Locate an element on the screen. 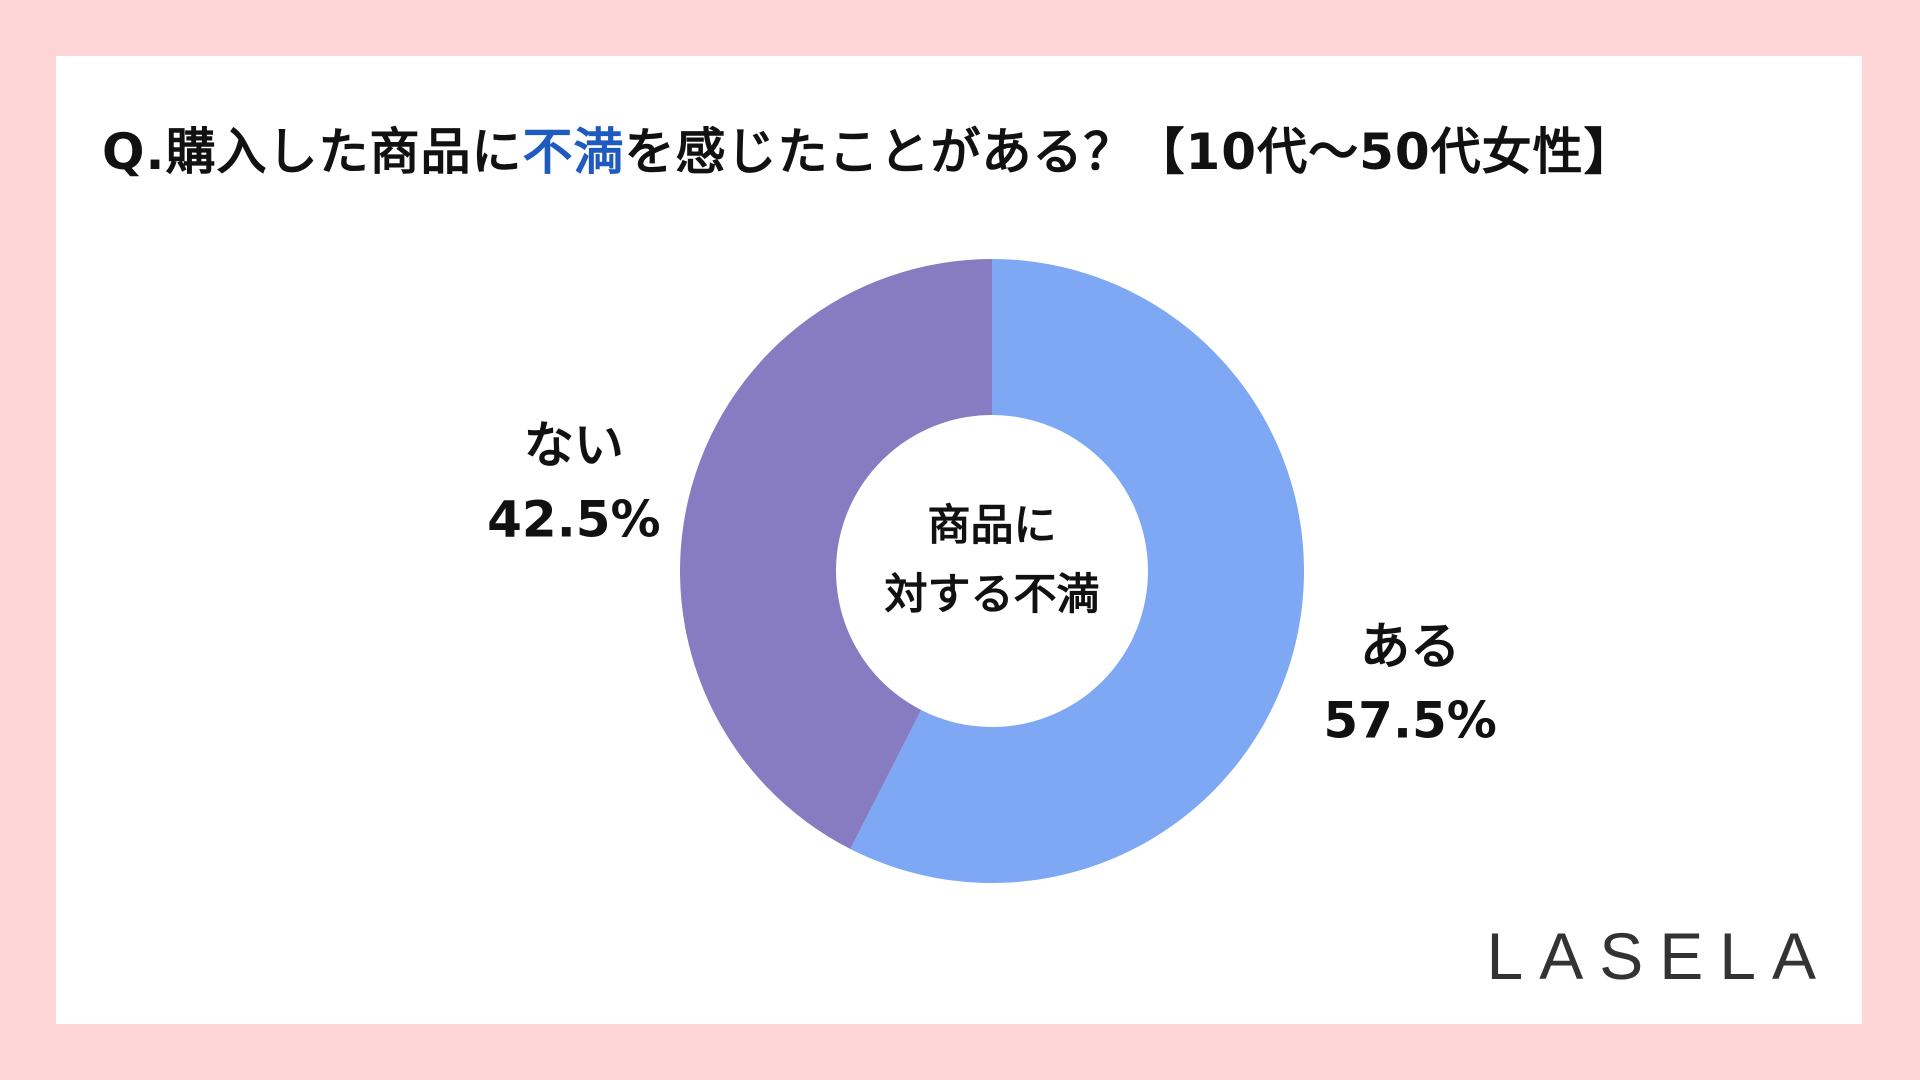  slice-category-label: ない is located at coordinates (574, 446).